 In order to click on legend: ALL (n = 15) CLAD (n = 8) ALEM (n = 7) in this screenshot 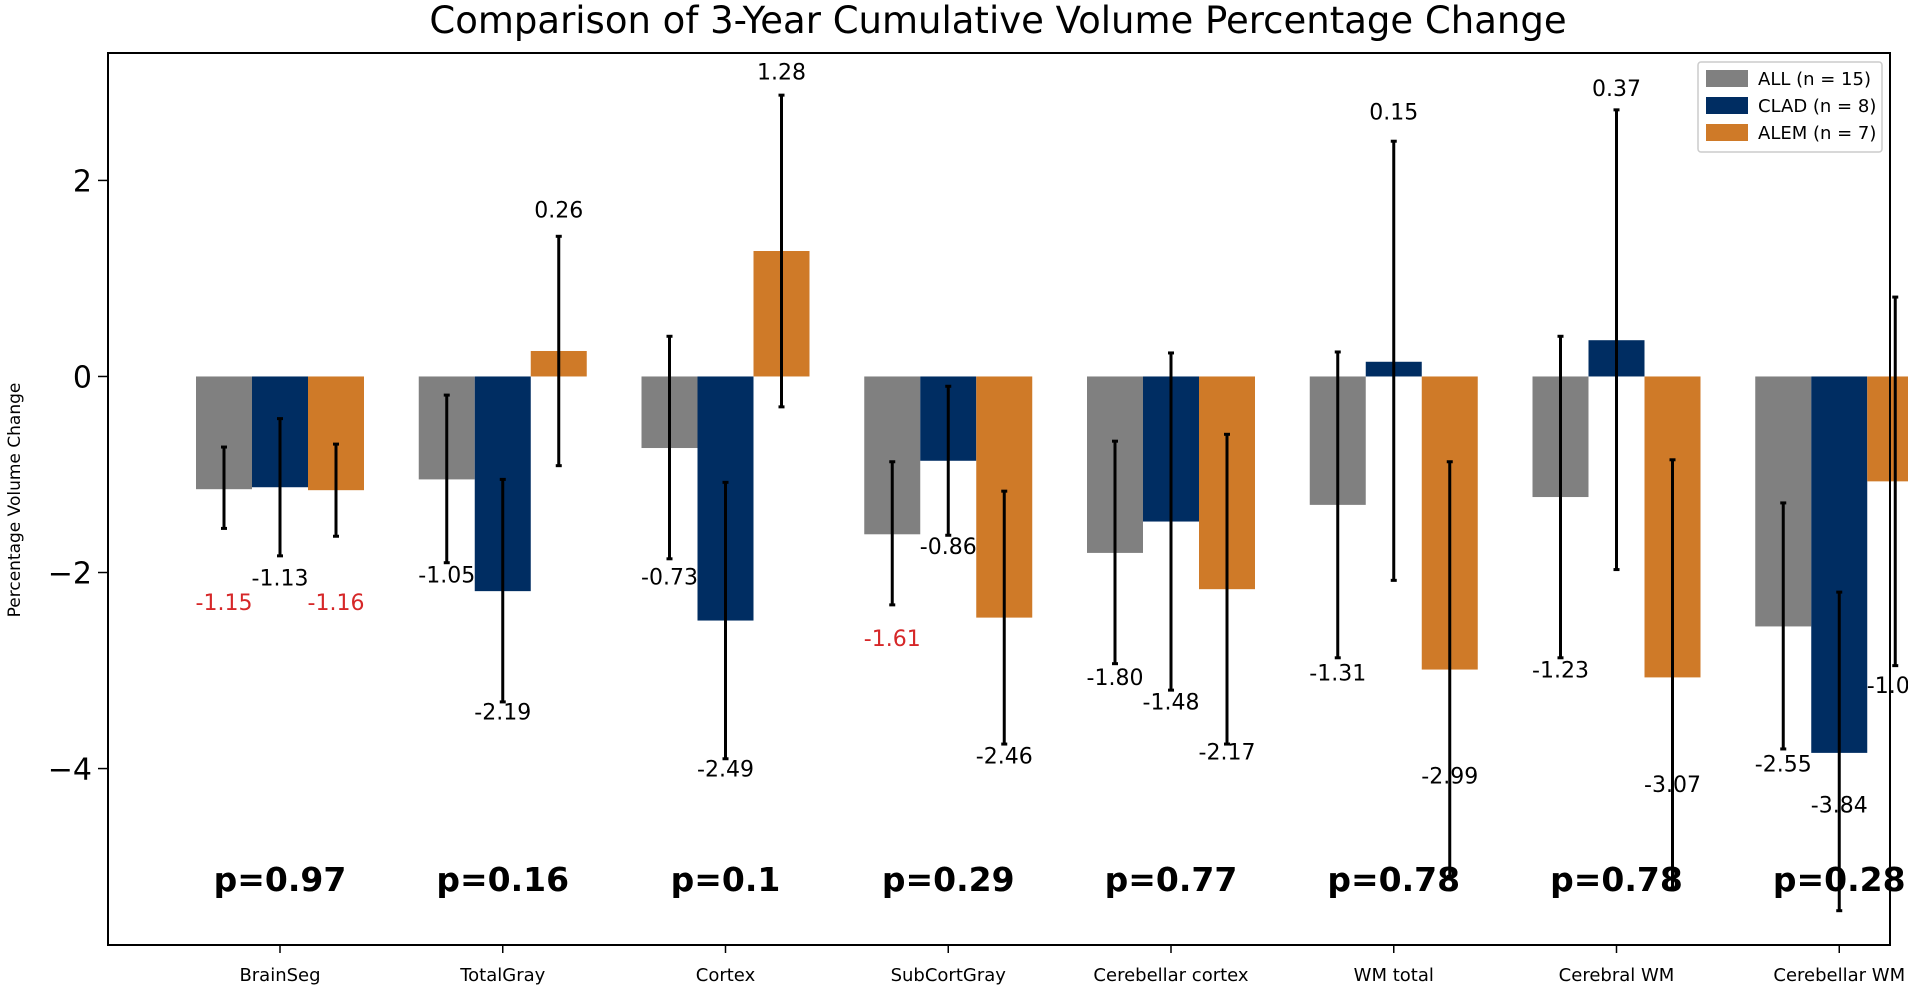, I will do `click(1790, 107)`.